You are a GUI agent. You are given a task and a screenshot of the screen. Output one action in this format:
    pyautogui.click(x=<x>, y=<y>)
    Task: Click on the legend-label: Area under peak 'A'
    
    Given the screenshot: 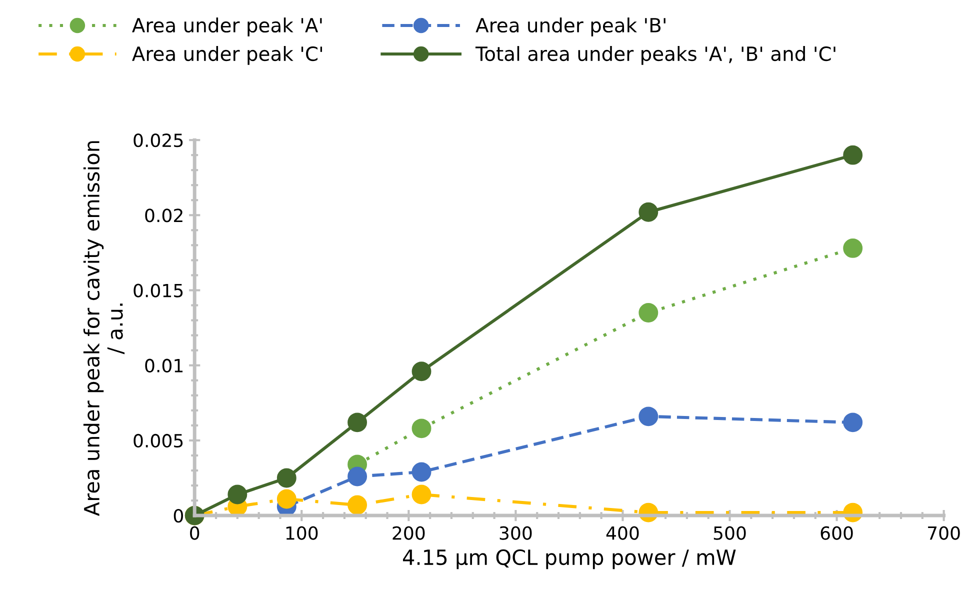 What is the action you would take?
    pyautogui.click(x=227, y=27)
    